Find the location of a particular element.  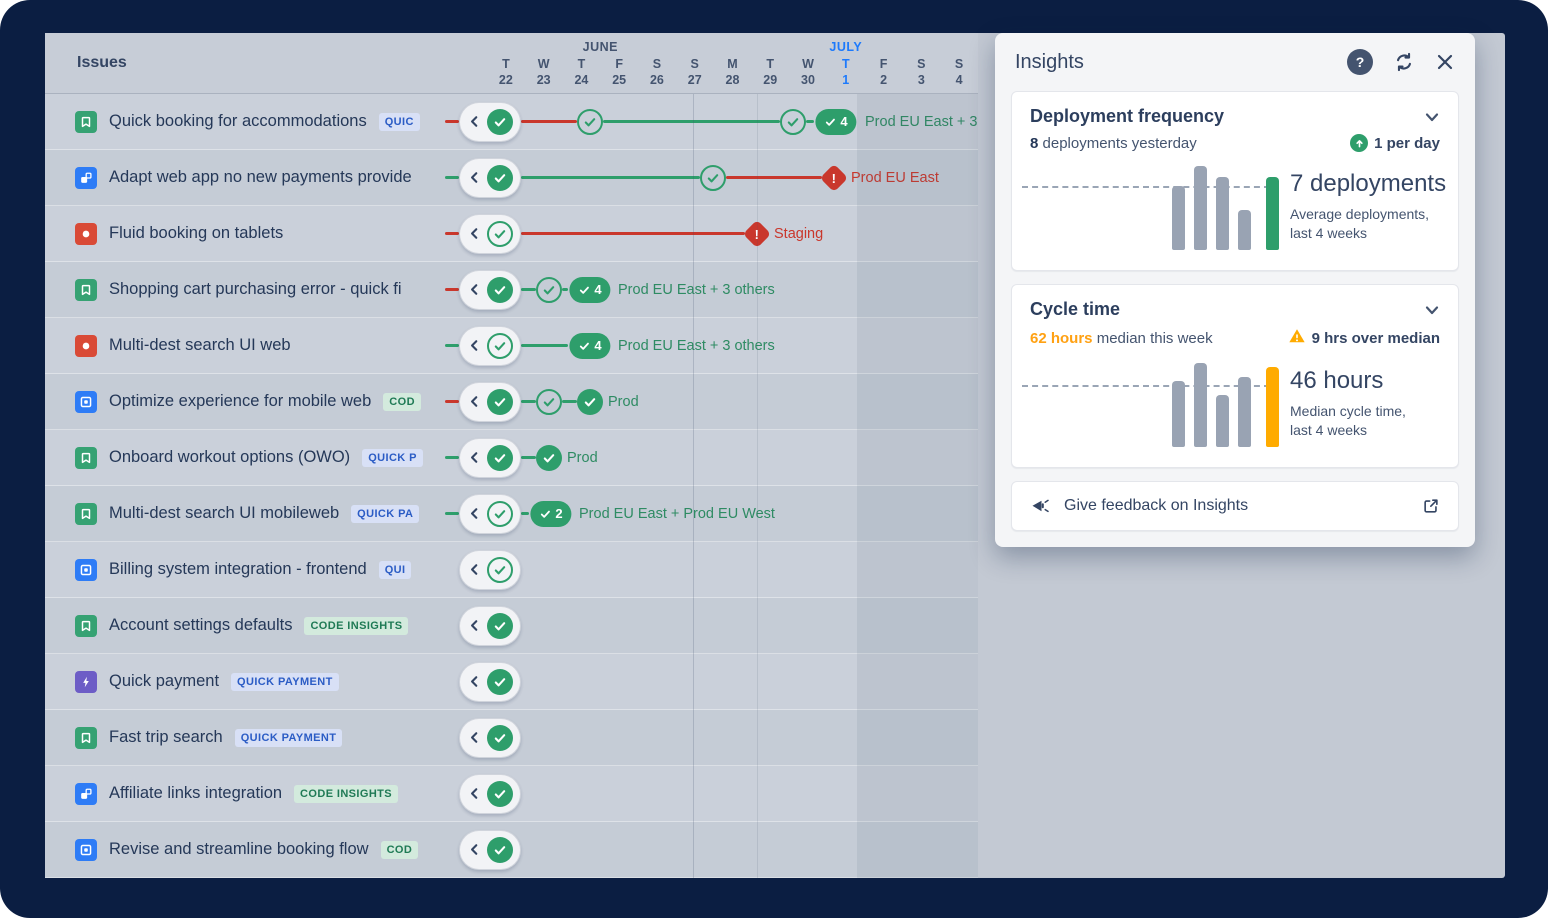

external-link-icon is located at coordinates (1431, 506).